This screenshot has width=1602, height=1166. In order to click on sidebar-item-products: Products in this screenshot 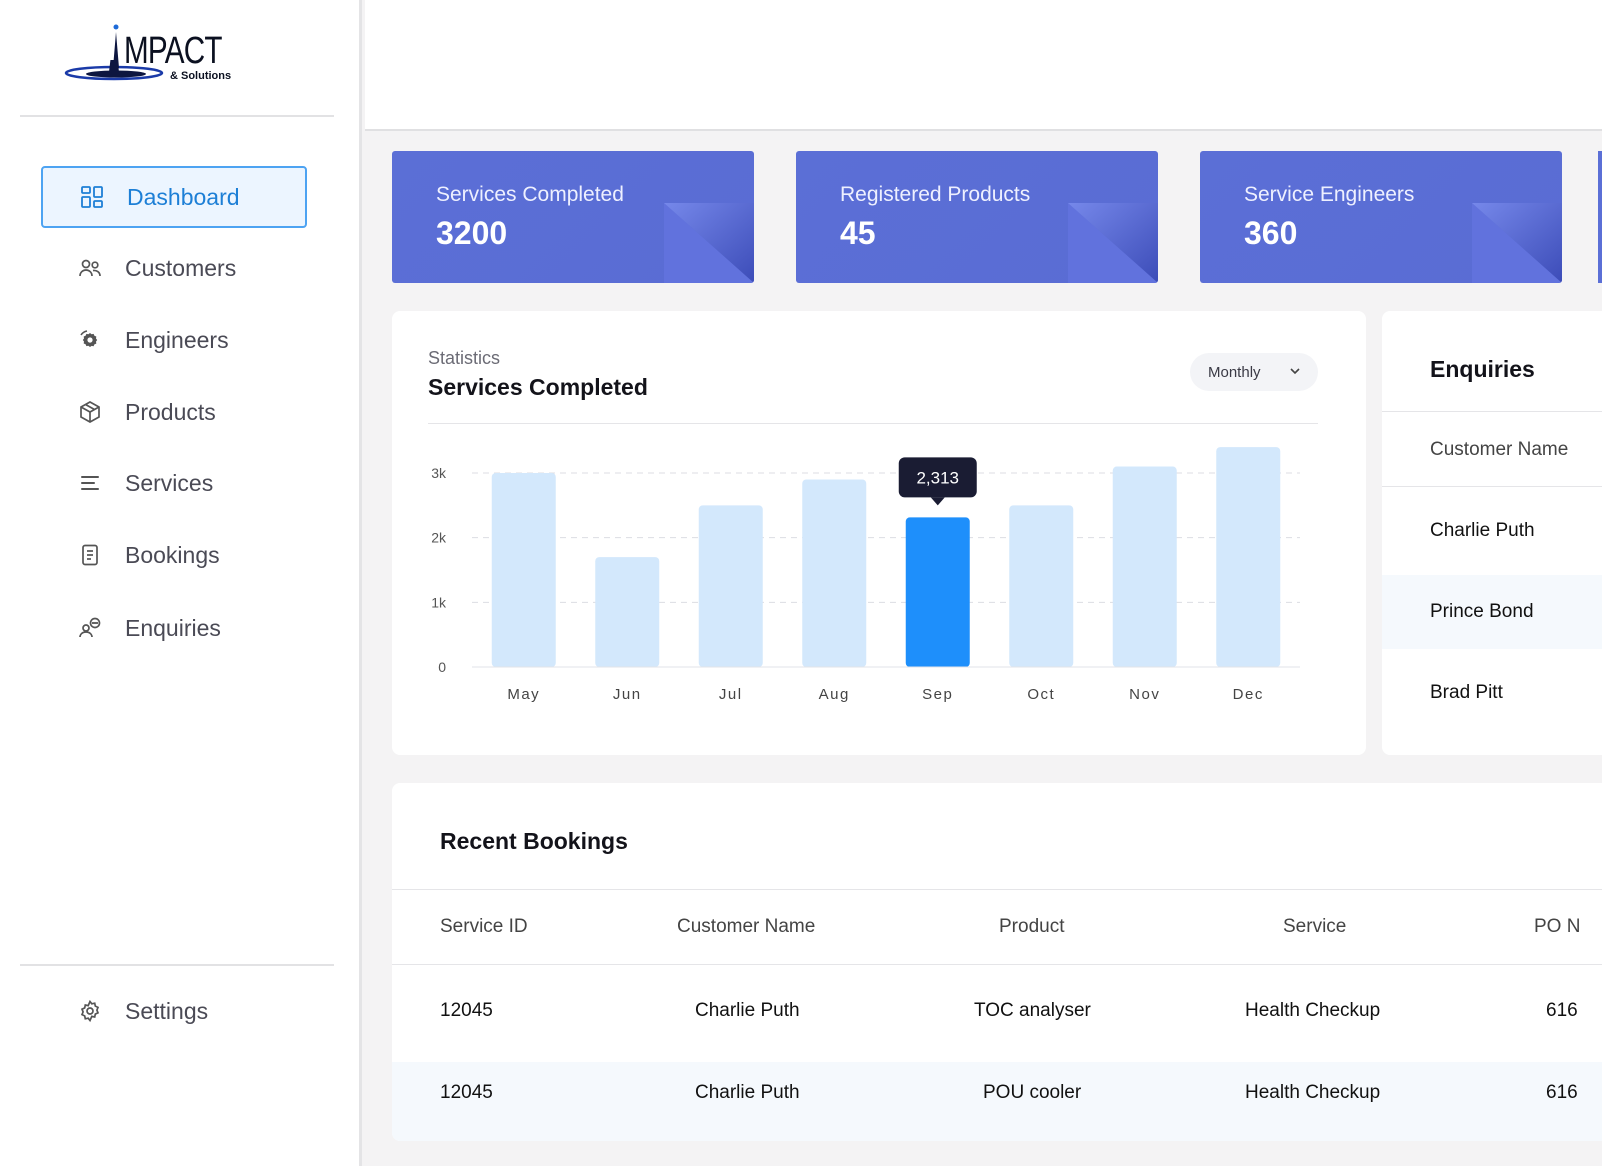, I will do `click(174, 412)`.